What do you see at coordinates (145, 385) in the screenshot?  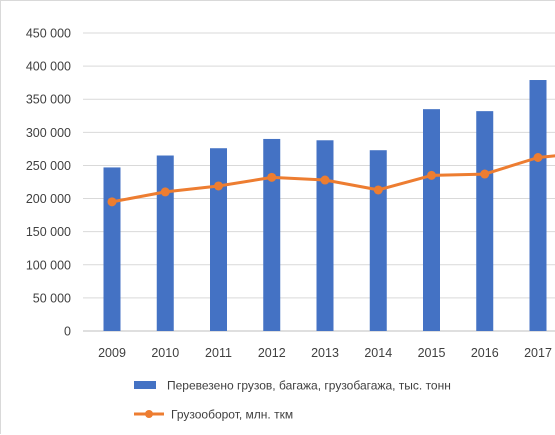 I see `legend-swatch-bars` at bounding box center [145, 385].